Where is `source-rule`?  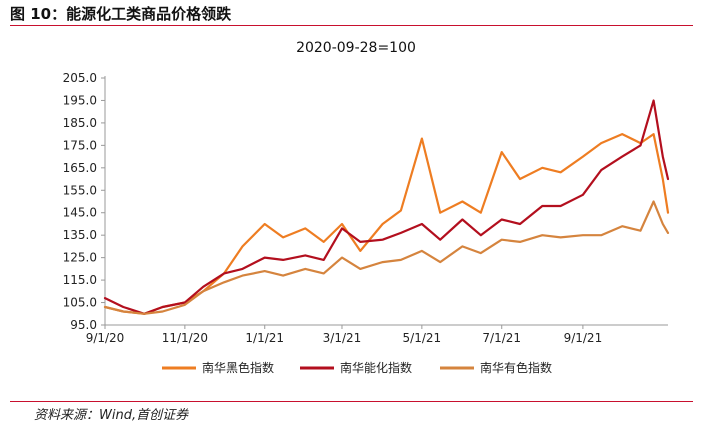 source-rule is located at coordinates (351, 401).